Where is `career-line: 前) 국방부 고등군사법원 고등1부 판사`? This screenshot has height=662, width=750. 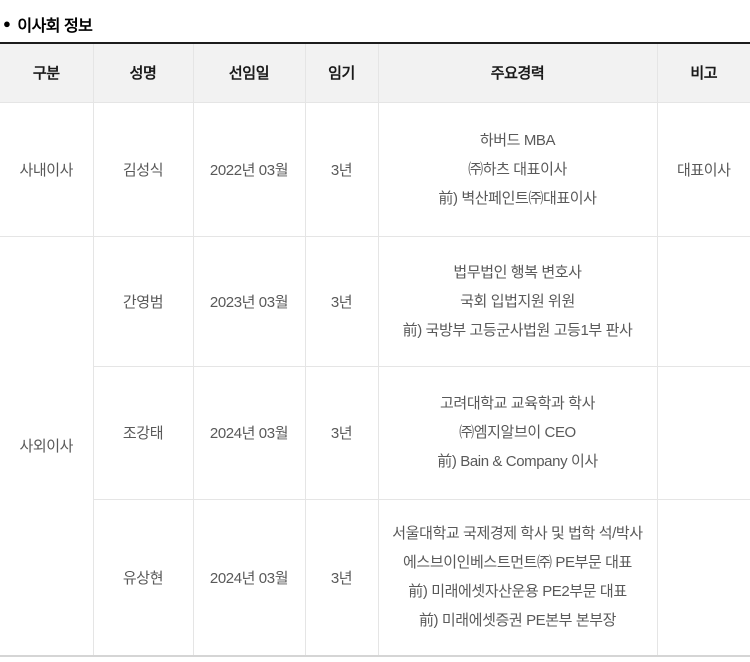
career-line: 前) 국방부 고등군사법원 고등1부 판사 is located at coordinates (517, 330).